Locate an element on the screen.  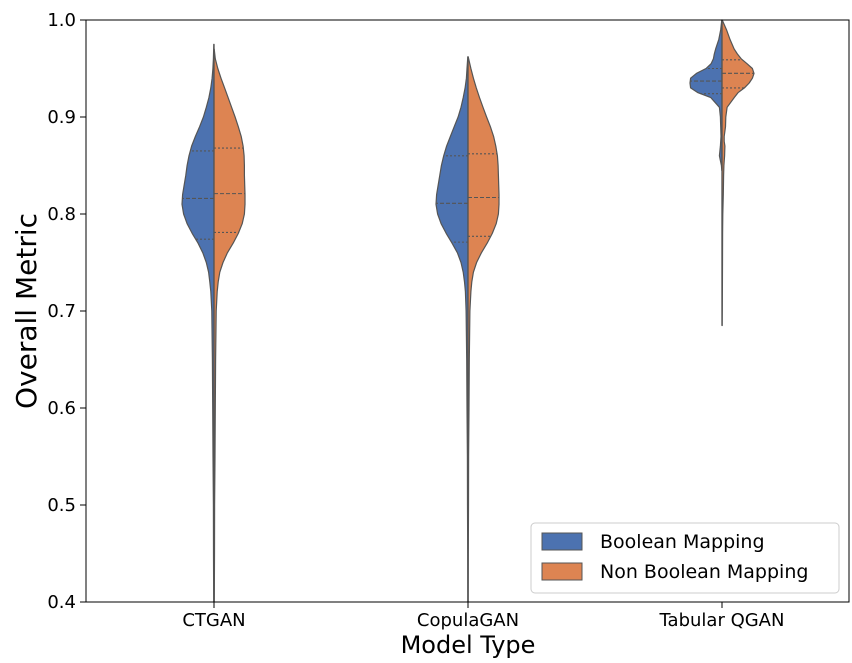
violin-copulagan-boolean-mapping is located at coordinates (452, 329).